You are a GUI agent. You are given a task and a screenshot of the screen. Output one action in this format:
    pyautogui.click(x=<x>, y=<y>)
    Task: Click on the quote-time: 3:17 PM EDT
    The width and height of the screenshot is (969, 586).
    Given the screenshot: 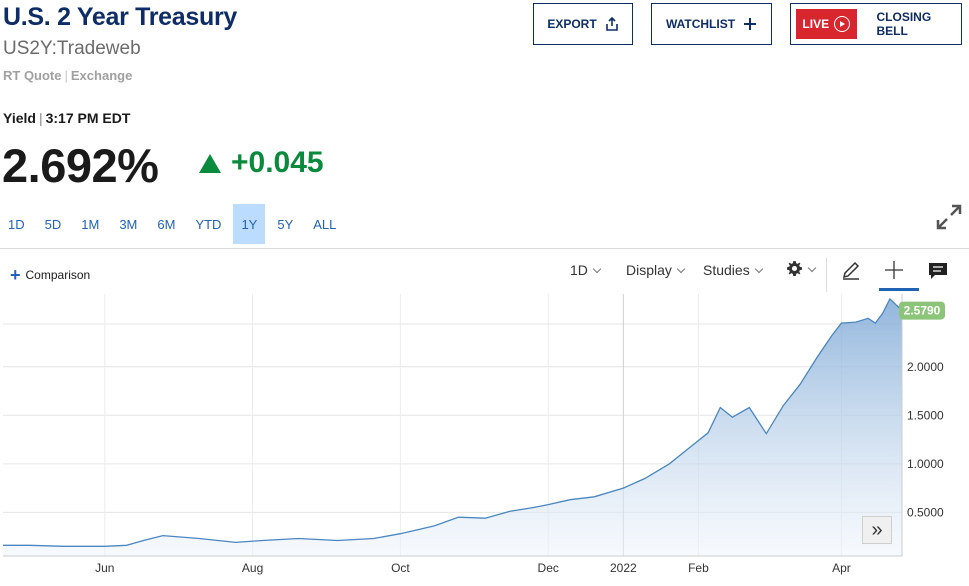 What is the action you would take?
    pyautogui.click(x=88, y=118)
    